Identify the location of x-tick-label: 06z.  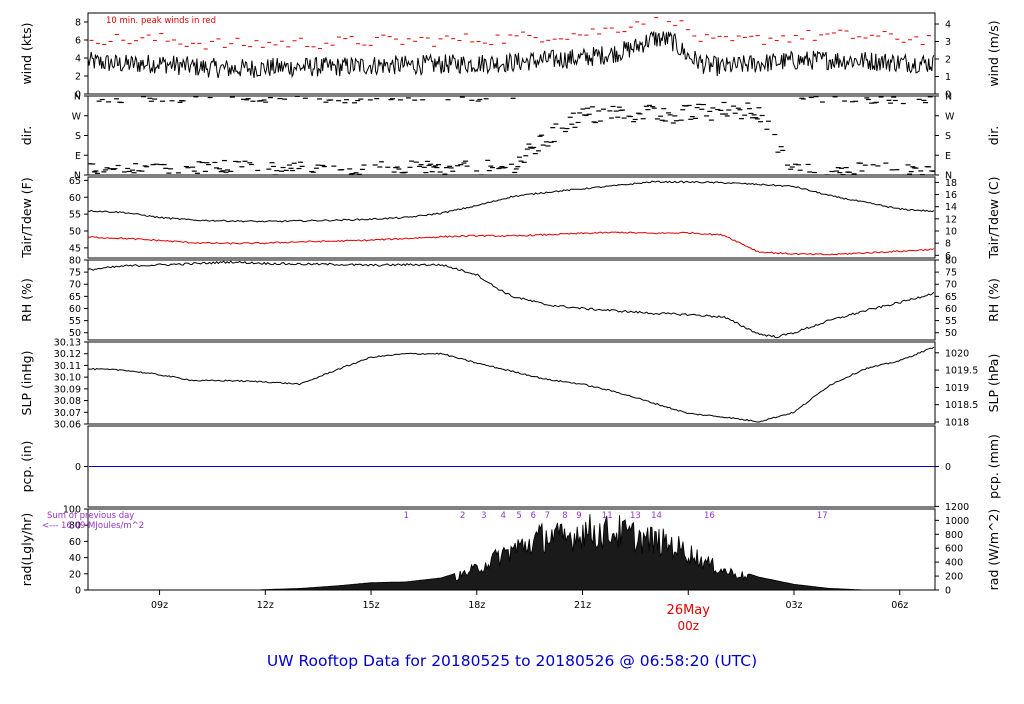
(899, 605).